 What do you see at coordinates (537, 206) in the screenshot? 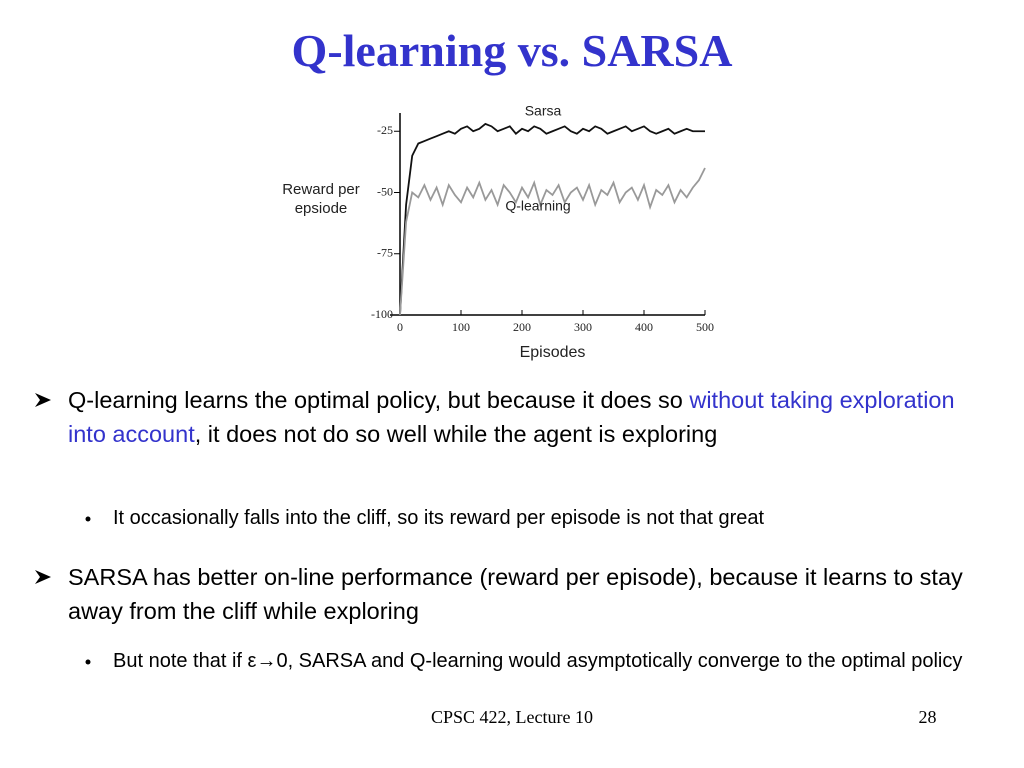
I see `series-label: Q-learning` at bounding box center [537, 206].